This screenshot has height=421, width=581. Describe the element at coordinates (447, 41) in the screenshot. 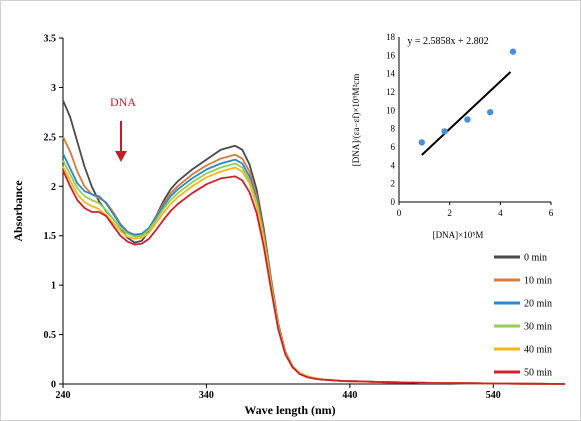

I see `inset-equation: y = 2.5858x + 2.802` at that location.